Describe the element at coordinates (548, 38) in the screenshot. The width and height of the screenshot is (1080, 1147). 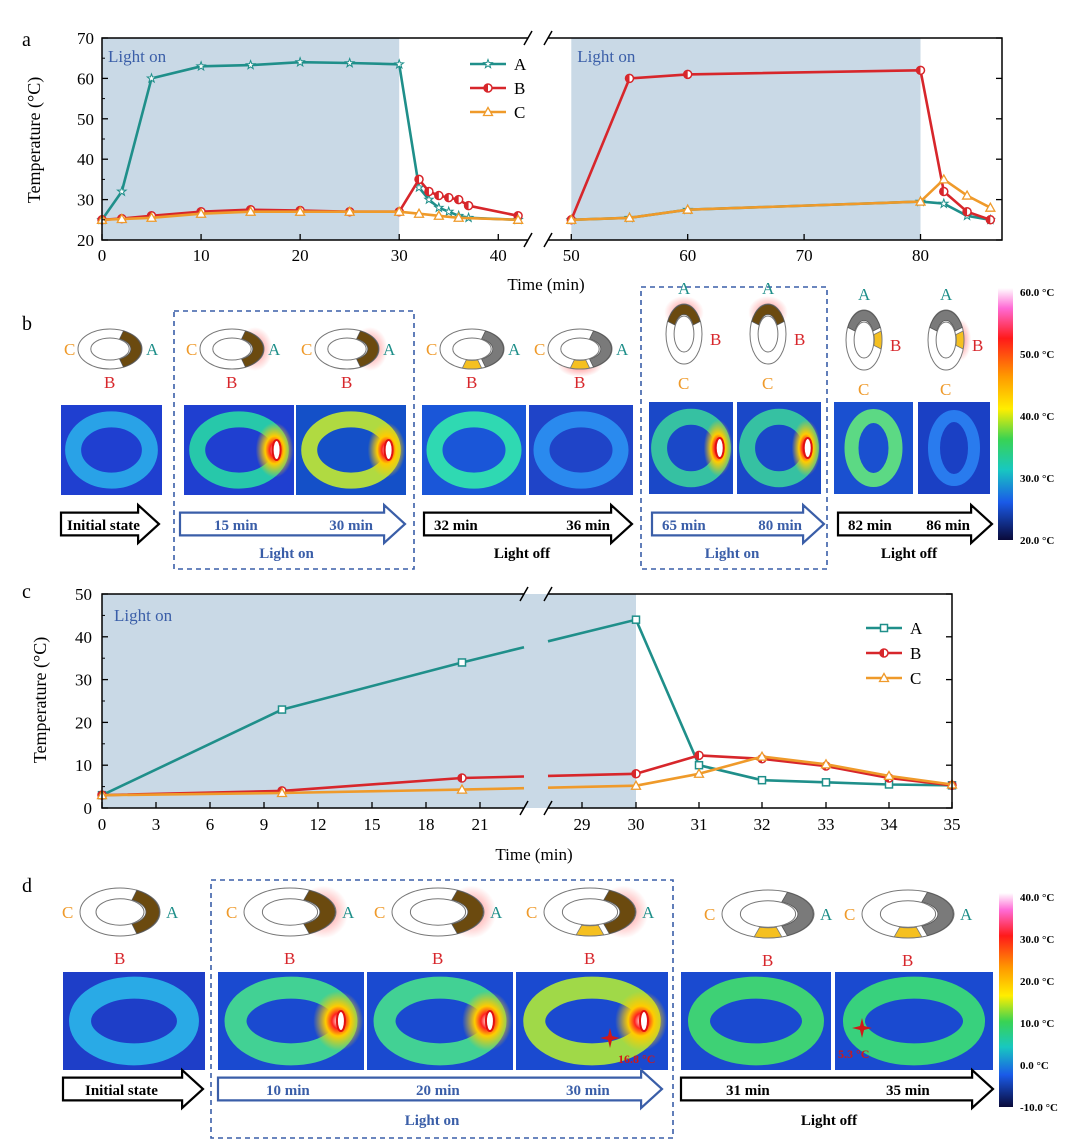
I see `axis-break-mark` at that location.